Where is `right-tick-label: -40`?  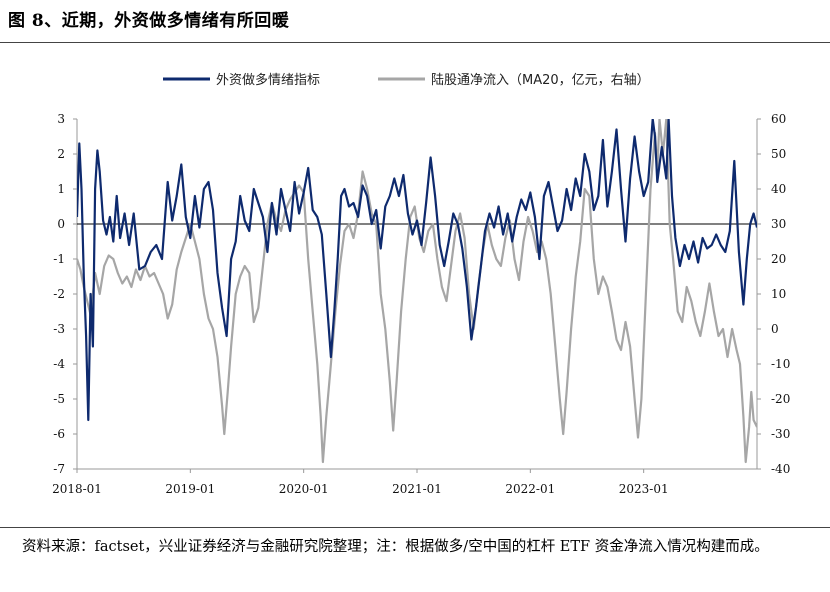 right-tick-label: -40 is located at coordinates (780, 469).